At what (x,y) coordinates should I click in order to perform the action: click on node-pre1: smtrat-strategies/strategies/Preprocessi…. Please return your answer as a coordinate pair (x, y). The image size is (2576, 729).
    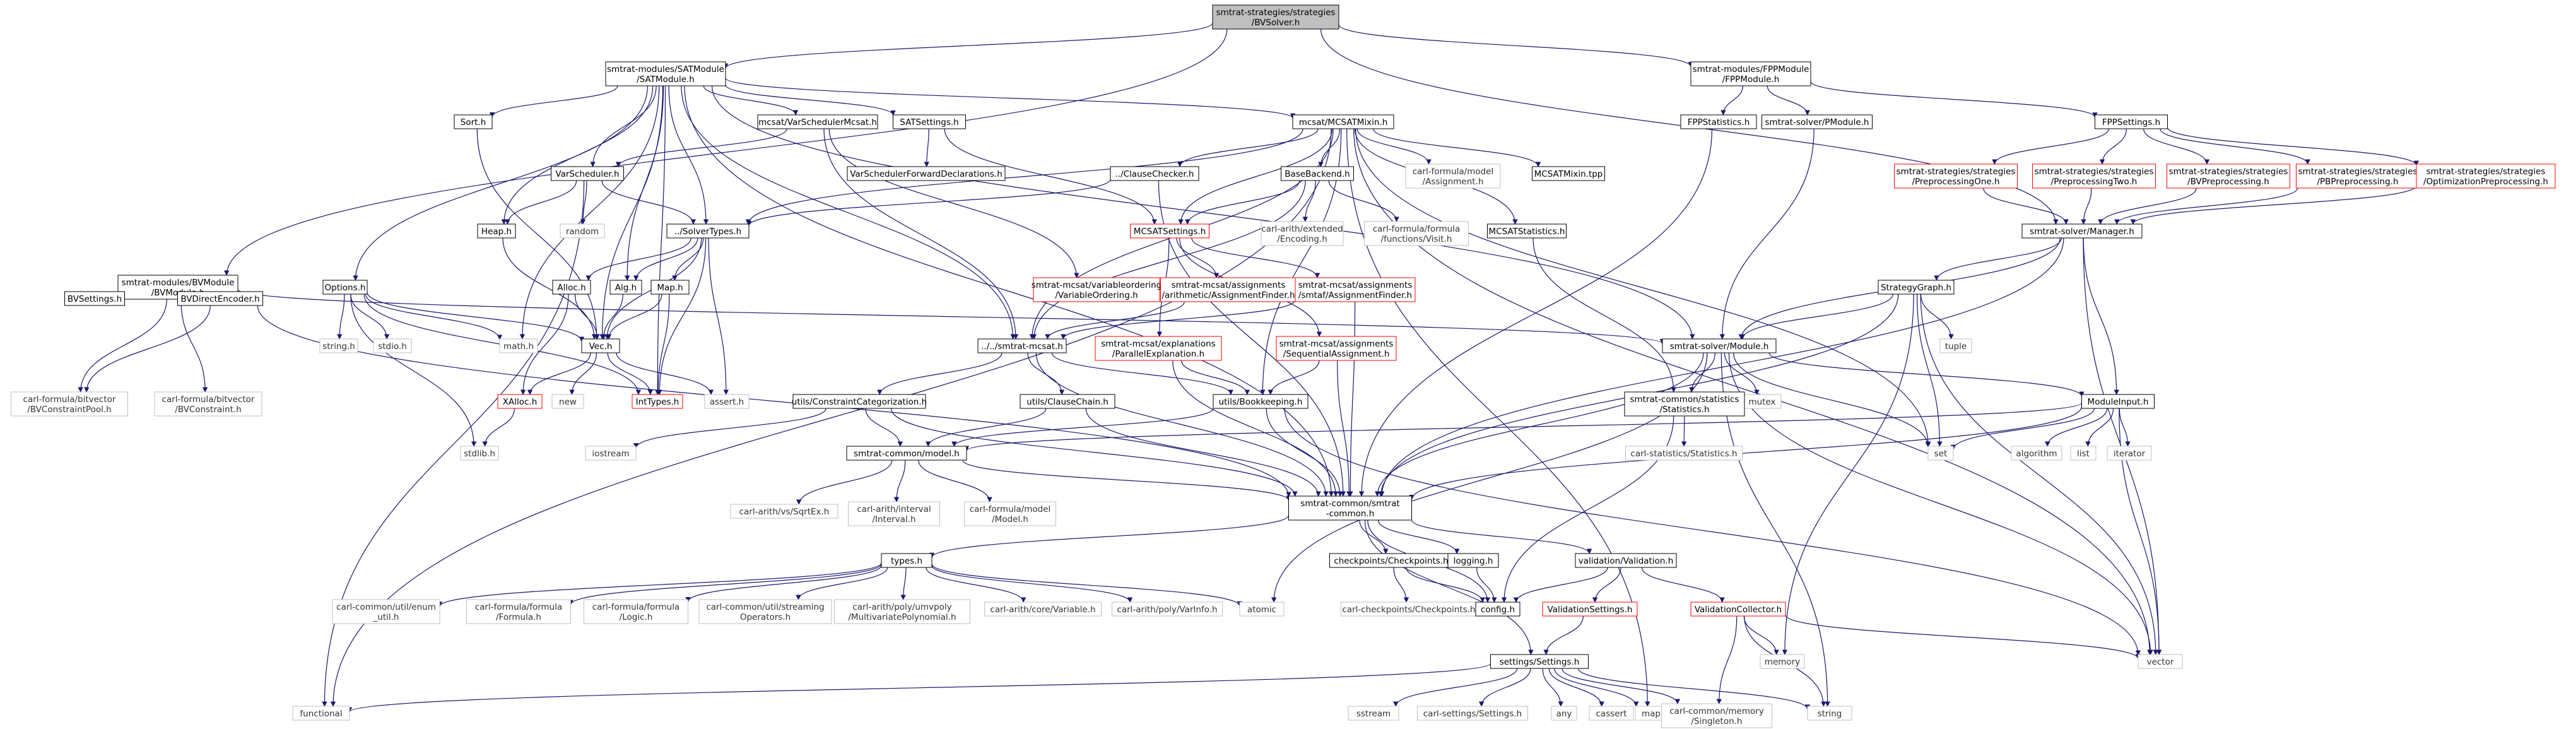
    Looking at the image, I should click on (1956, 176).